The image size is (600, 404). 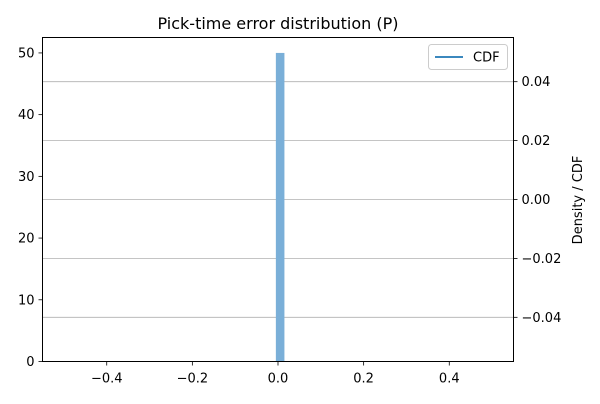 I want to click on x-tick-label-2: 0.0, so click(x=278, y=379).